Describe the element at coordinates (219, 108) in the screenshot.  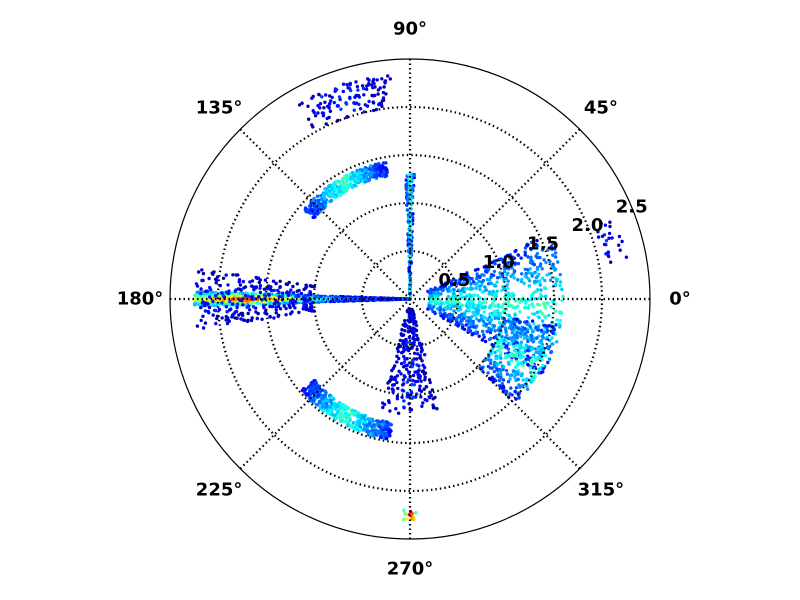
I see `theta-tick-label: 135°` at that location.